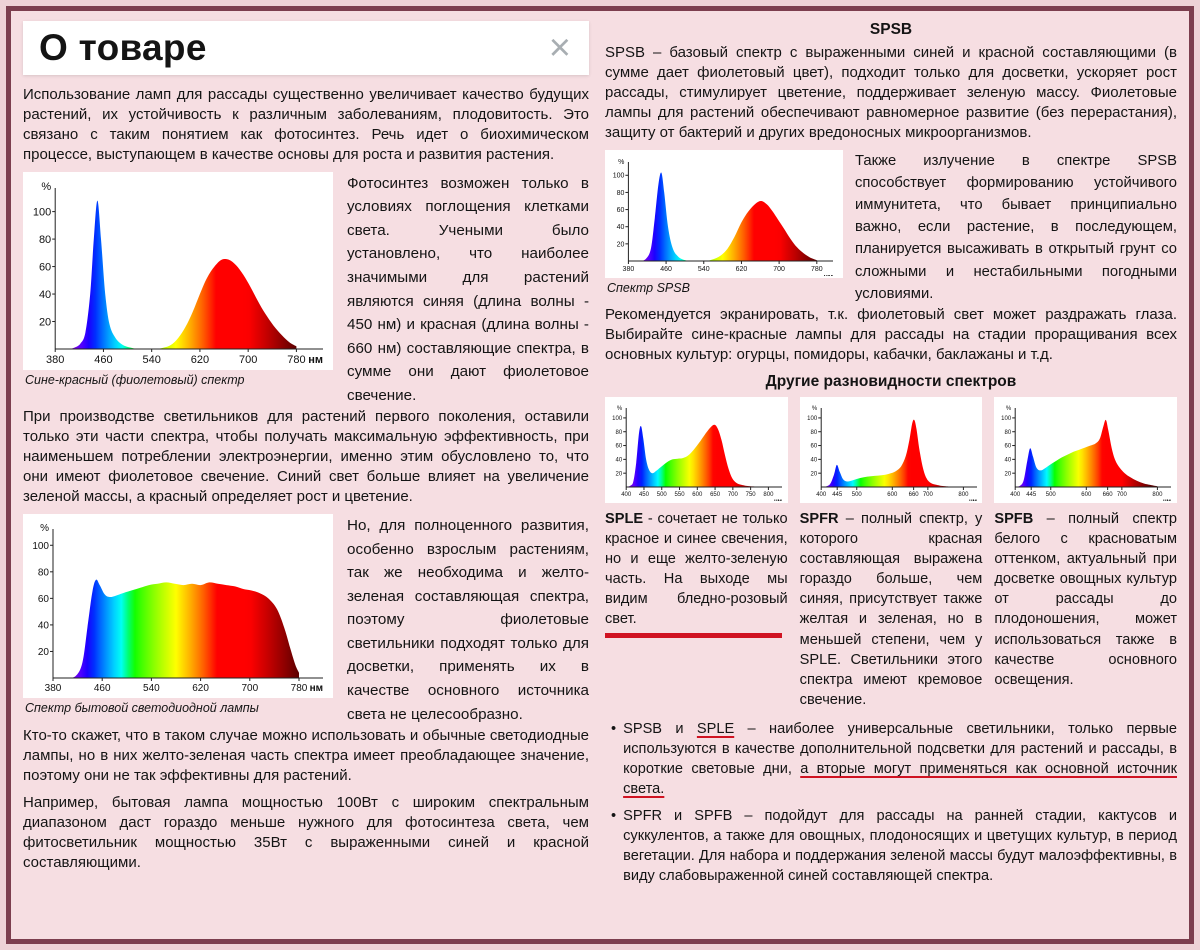 The image size is (1200, 950). Describe the element at coordinates (751, 495) in the screenshot. I see `svg-text: 750` at that location.